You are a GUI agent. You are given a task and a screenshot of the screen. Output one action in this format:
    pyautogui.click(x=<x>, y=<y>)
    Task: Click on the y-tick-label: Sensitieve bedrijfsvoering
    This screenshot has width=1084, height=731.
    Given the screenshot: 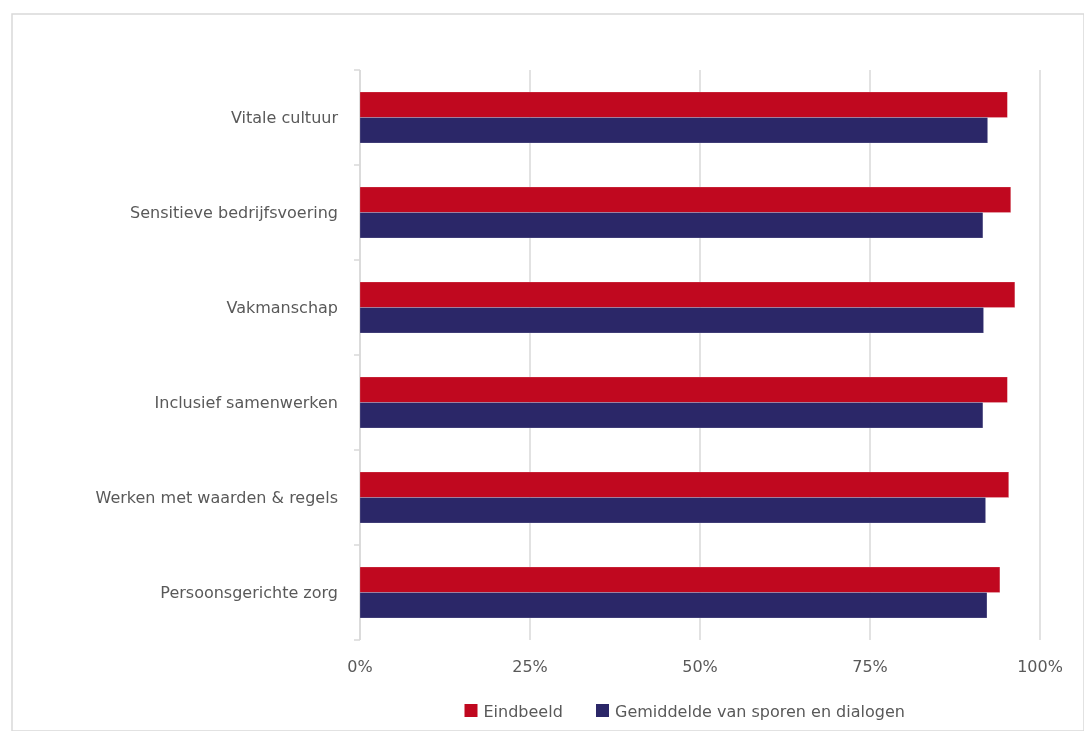 What is the action you would take?
    pyautogui.click(x=234, y=213)
    